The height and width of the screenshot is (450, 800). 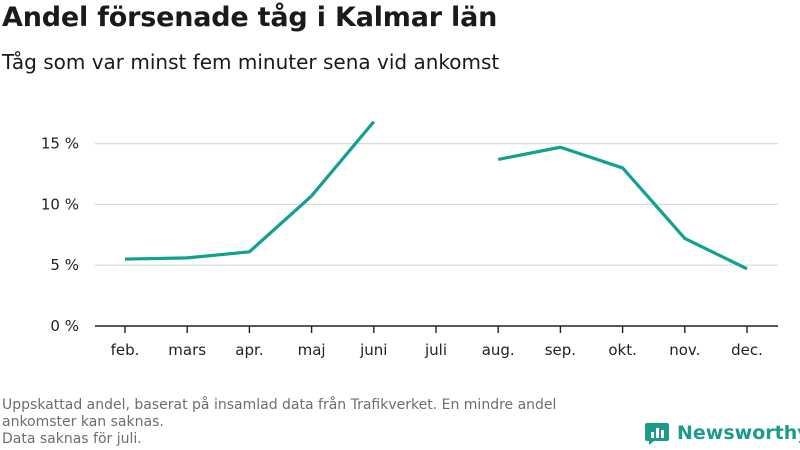 I want to click on x-tick-label: feb., so click(x=125, y=350).